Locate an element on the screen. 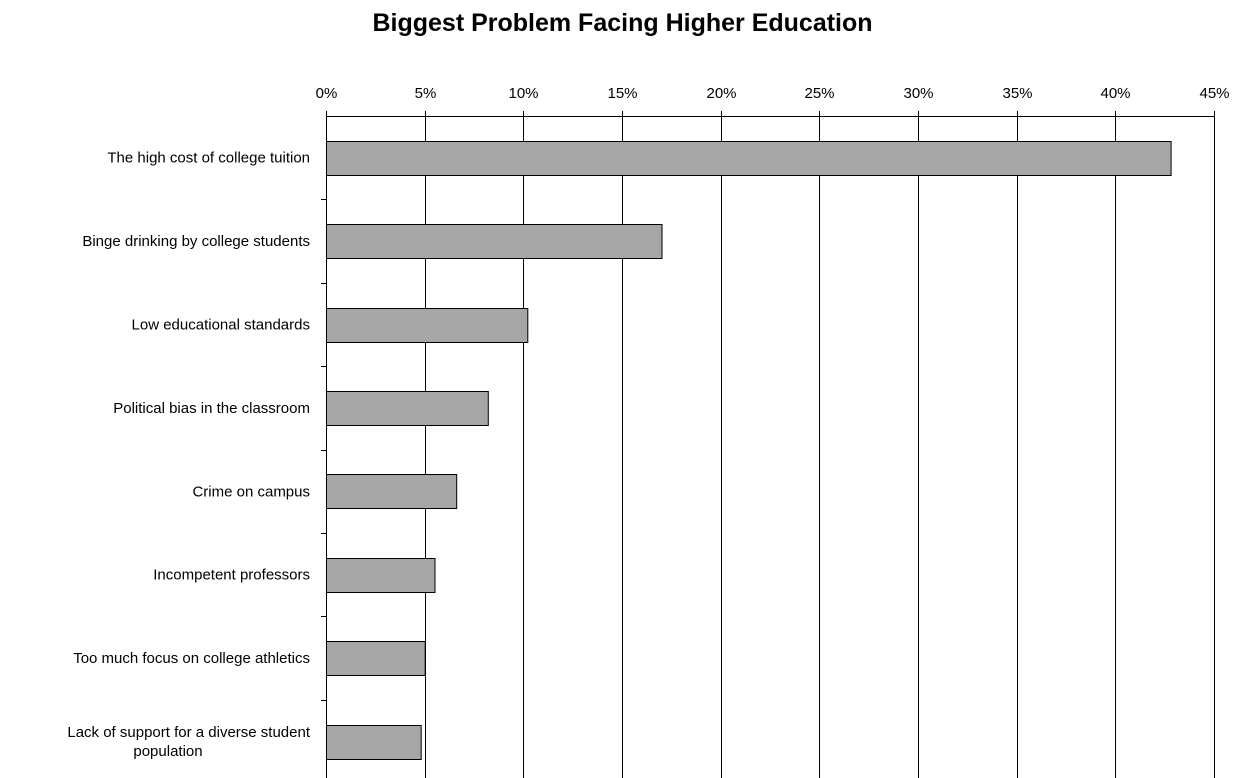 This screenshot has width=1245, height=778. category-label-line: The high cost of college tuition is located at coordinates (208, 158).